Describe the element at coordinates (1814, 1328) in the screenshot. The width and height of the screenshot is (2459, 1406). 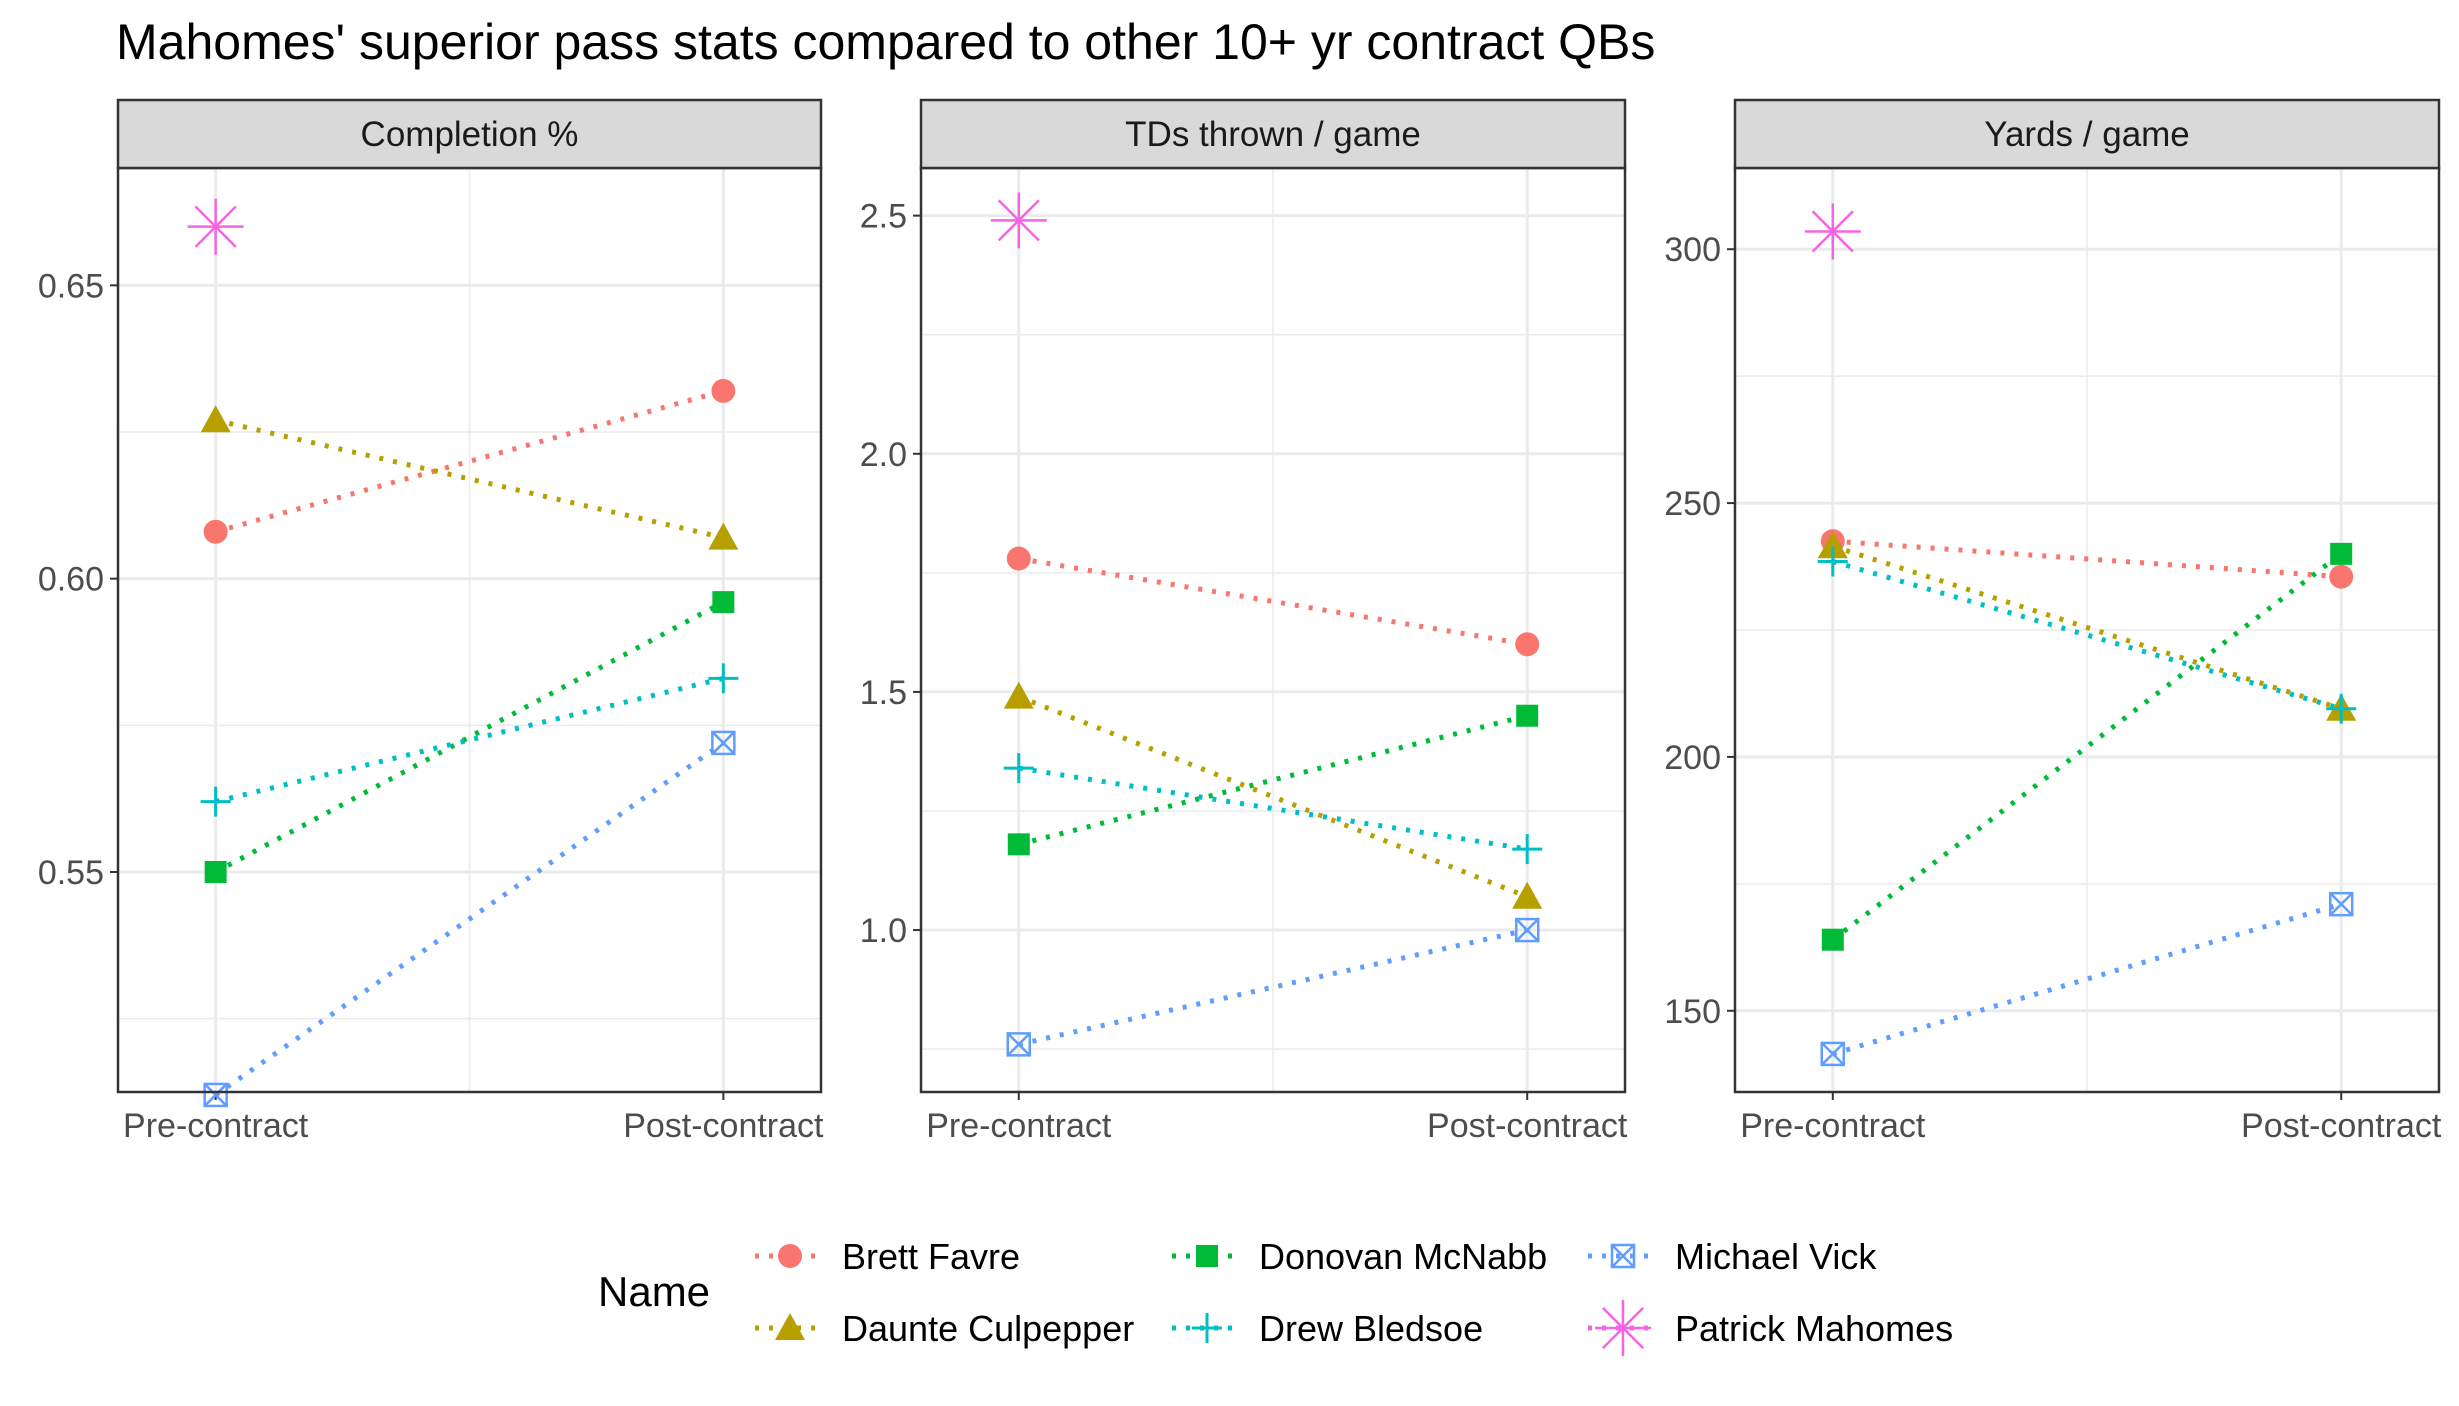
I see `legend-label: Patrick Mahomes` at that location.